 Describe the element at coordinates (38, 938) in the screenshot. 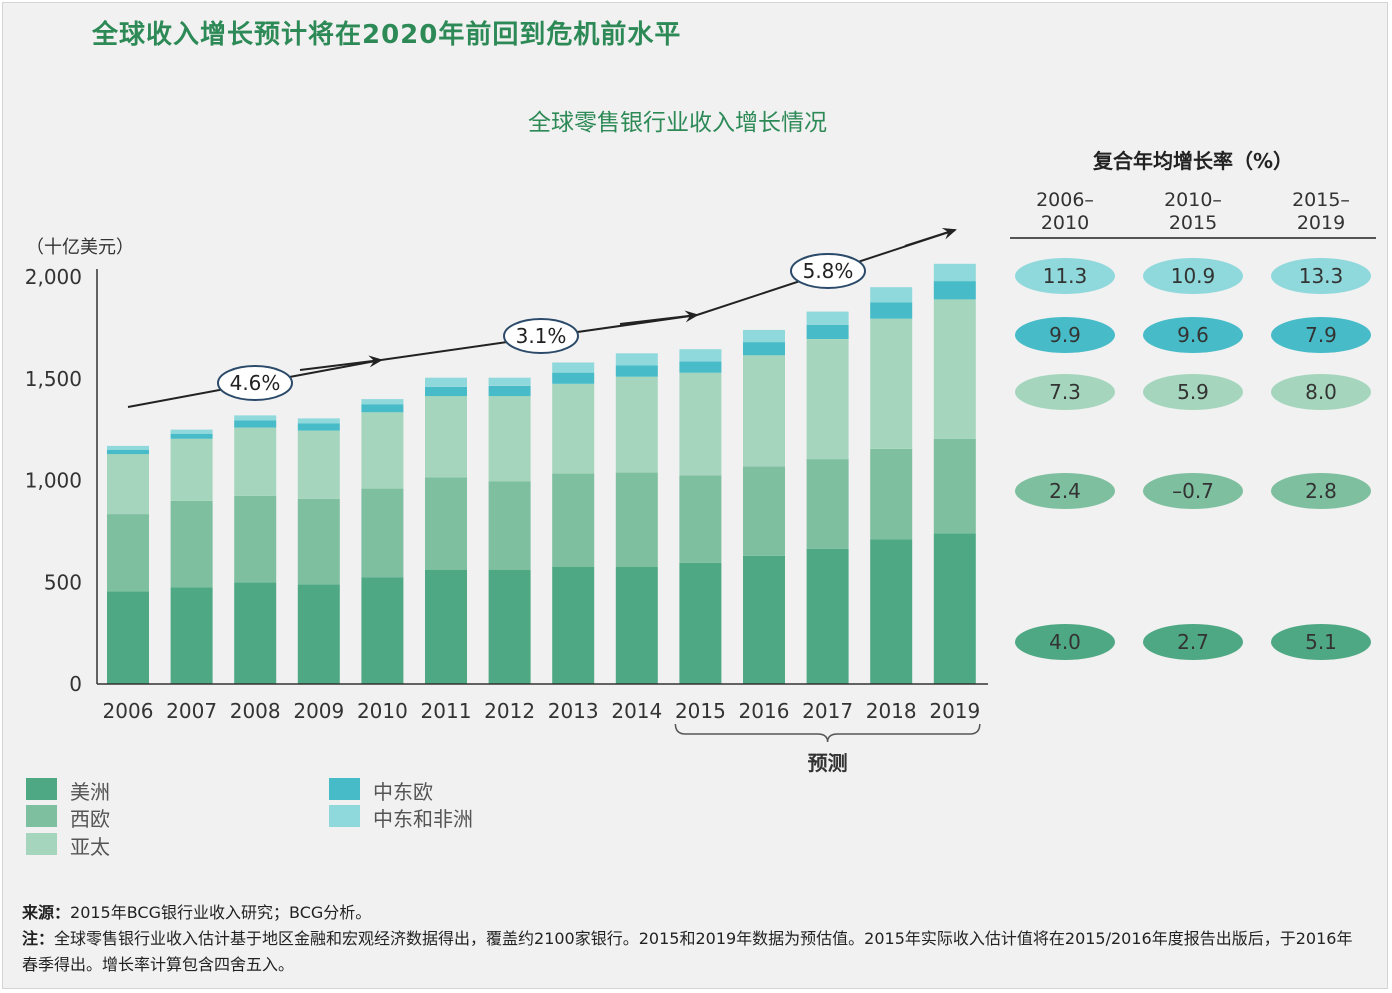

I see `note-label: 注：` at that location.